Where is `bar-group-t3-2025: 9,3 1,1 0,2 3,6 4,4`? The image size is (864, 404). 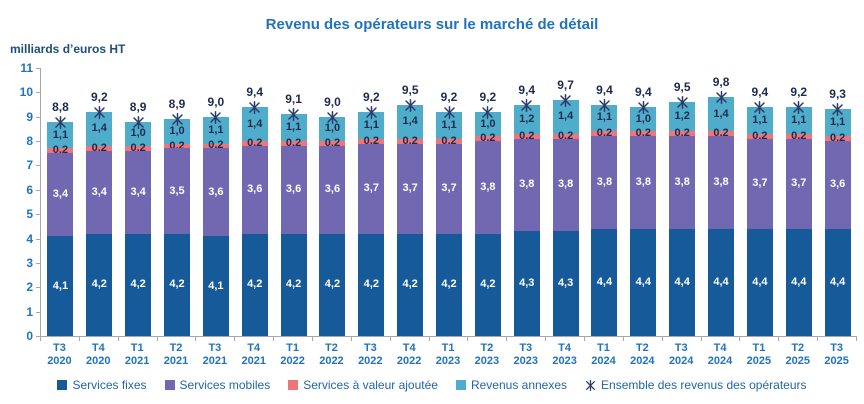 bar-group-t3-2025: 9,3 1,1 0,2 3,6 4,4 is located at coordinates (837, 202).